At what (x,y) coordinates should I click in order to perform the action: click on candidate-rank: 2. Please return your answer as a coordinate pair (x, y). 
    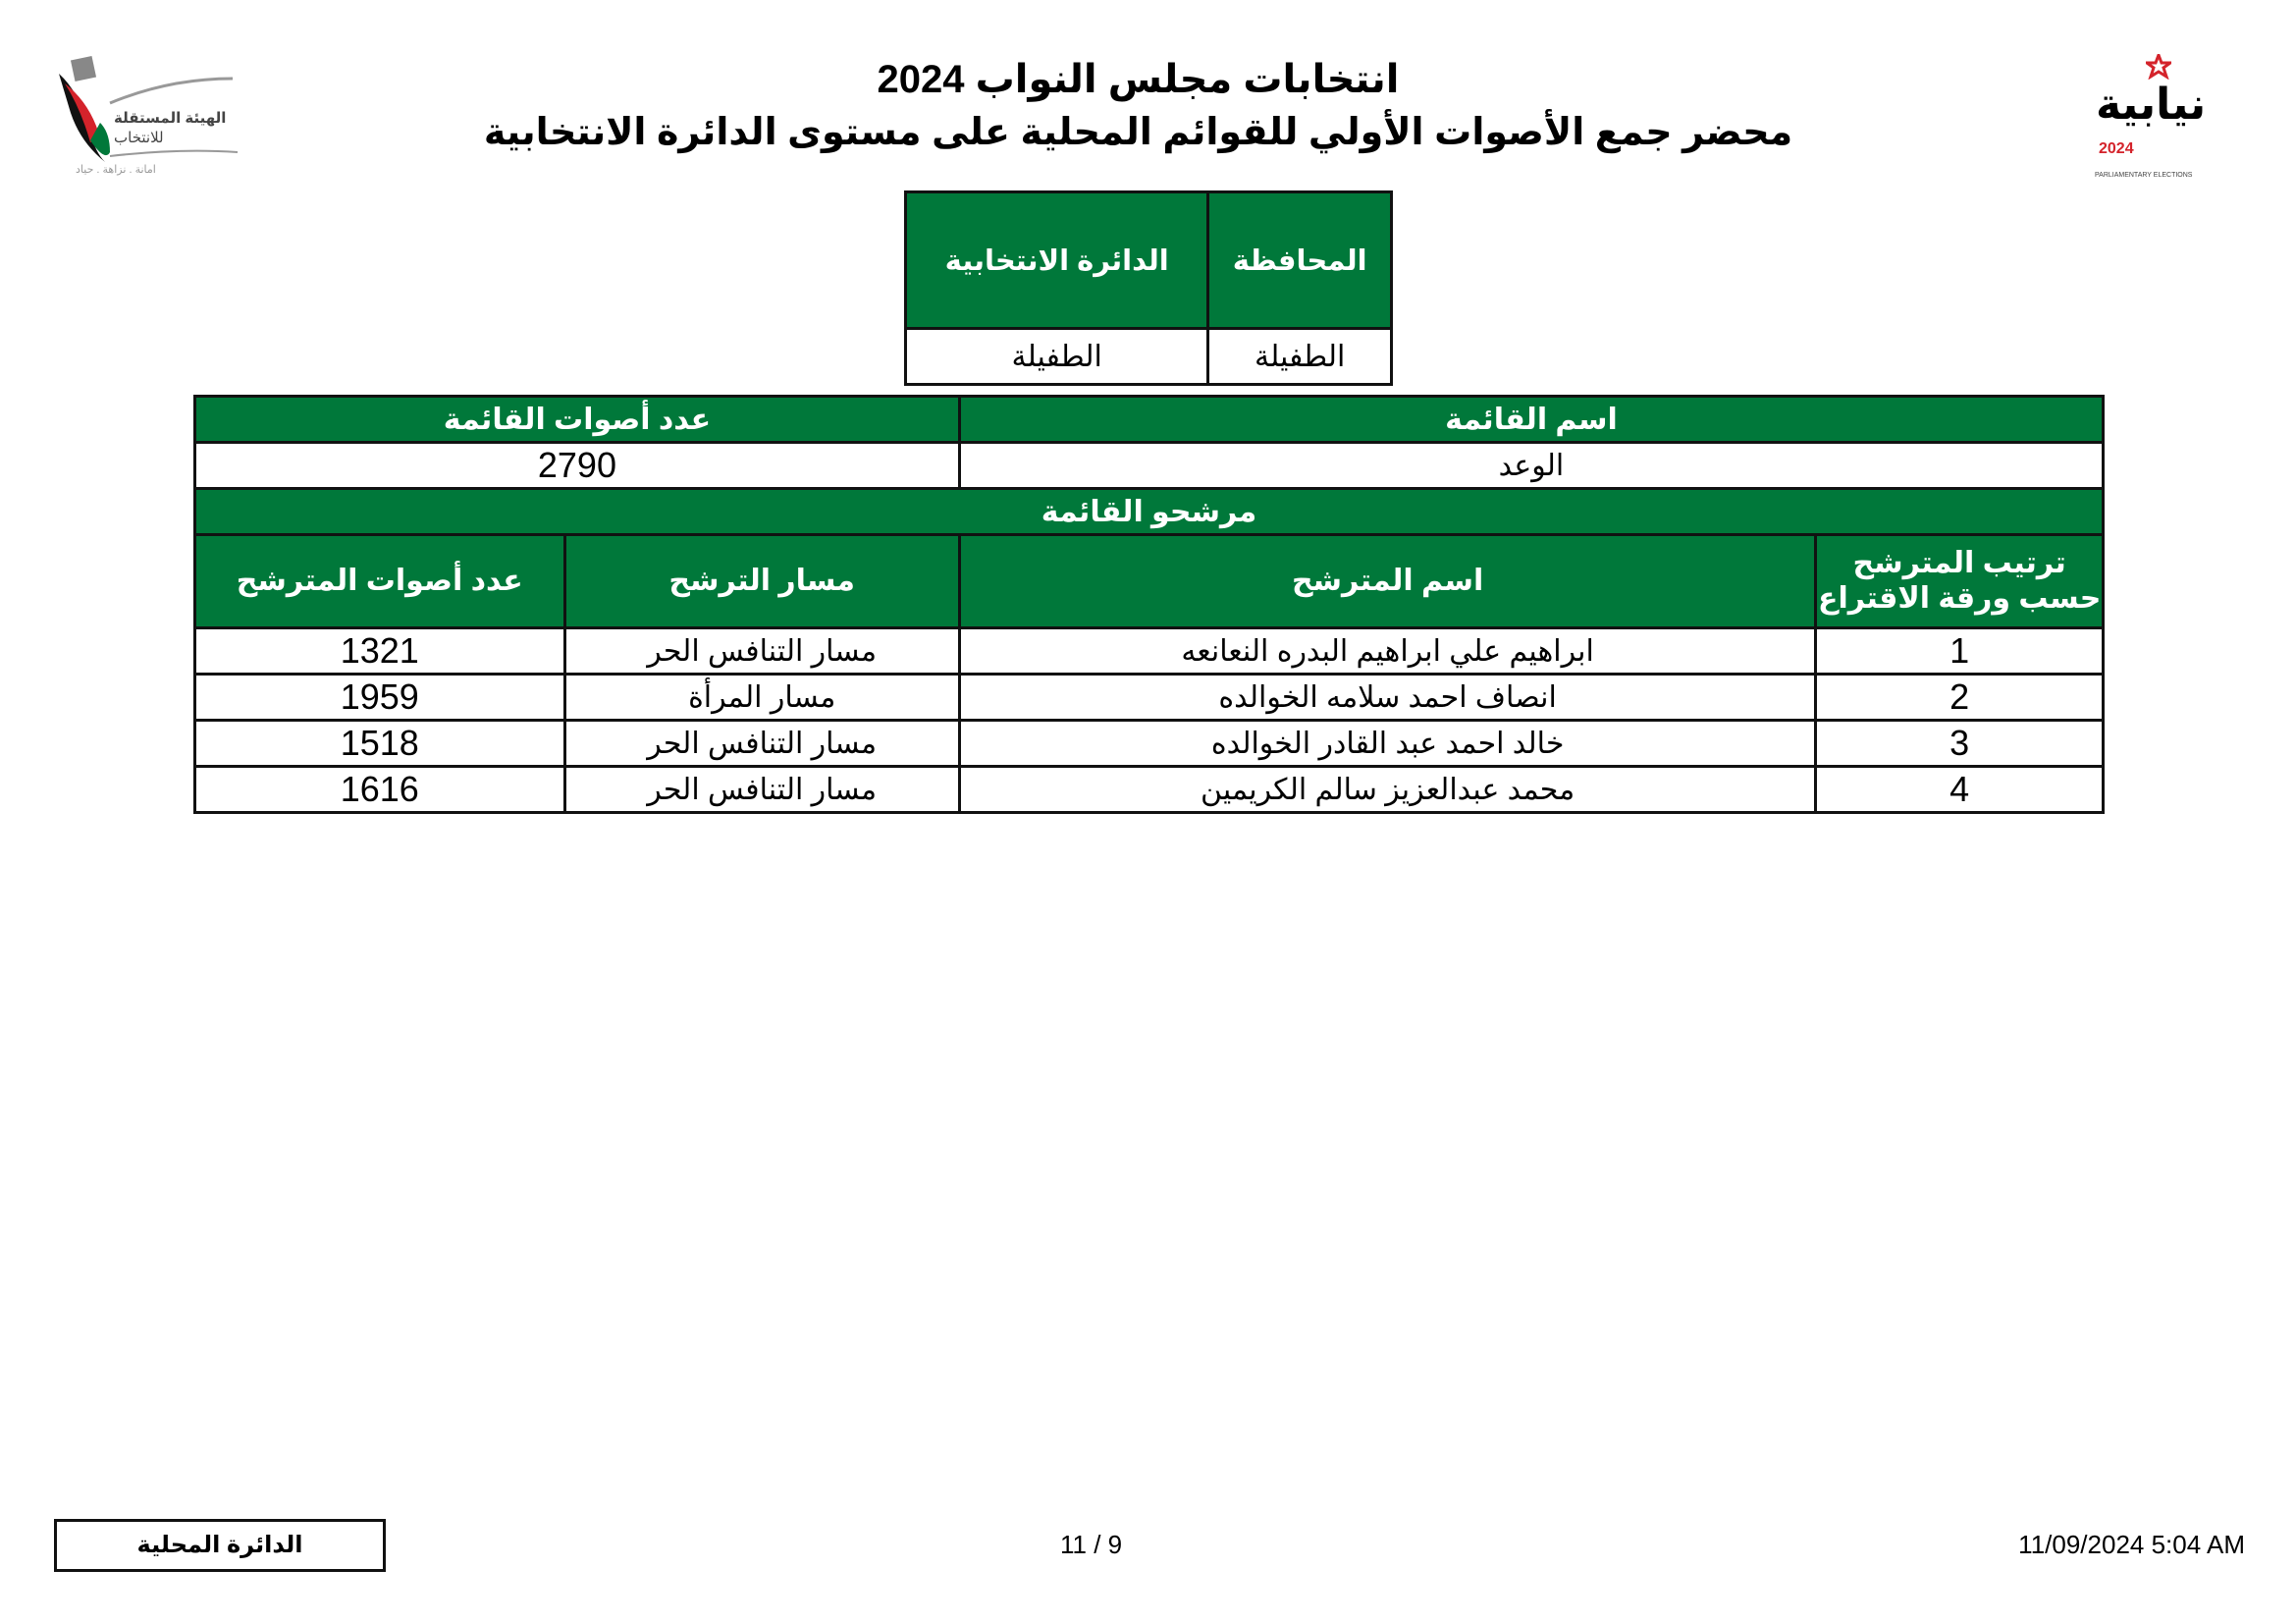
    Looking at the image, I should click on (1959, 697).